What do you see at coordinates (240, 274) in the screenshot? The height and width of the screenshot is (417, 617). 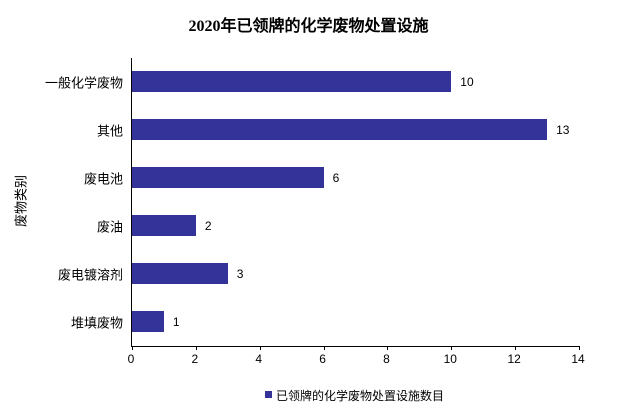 I see `value-label: 3` at bounding box center [240, 274].